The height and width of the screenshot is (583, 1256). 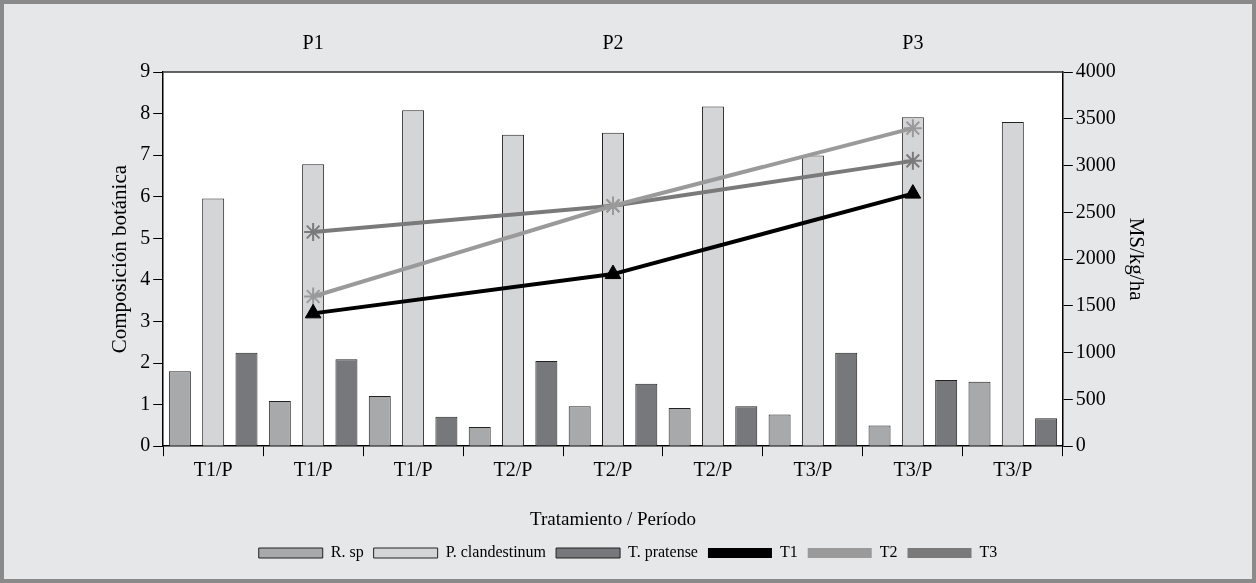 I want to click on y-tick-label: 1, so click(x=145, y=402).